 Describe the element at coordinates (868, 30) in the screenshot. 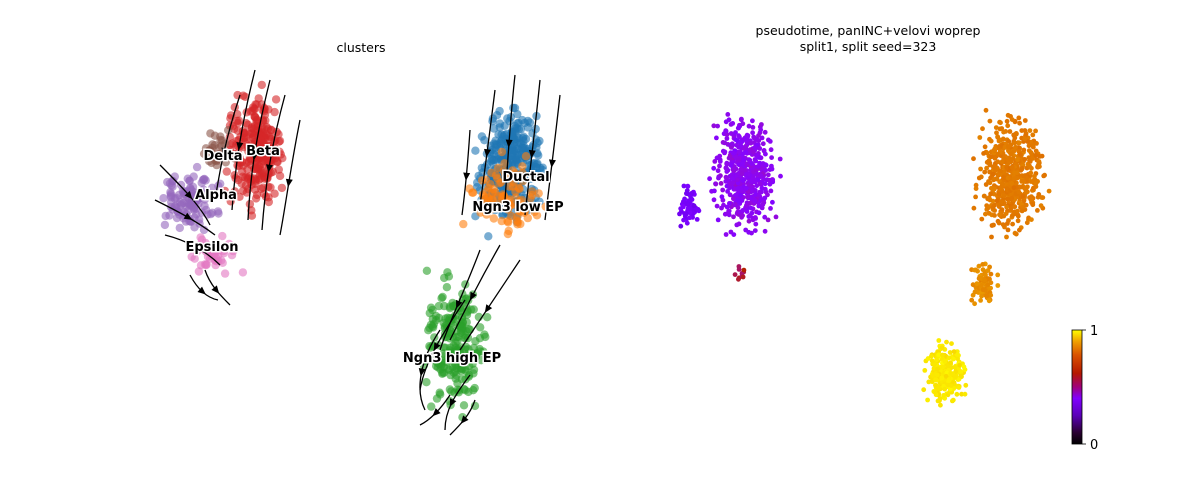

I see `pseudotime-title-line-1: pseudotime, panINC+velovi woprep` at that location.